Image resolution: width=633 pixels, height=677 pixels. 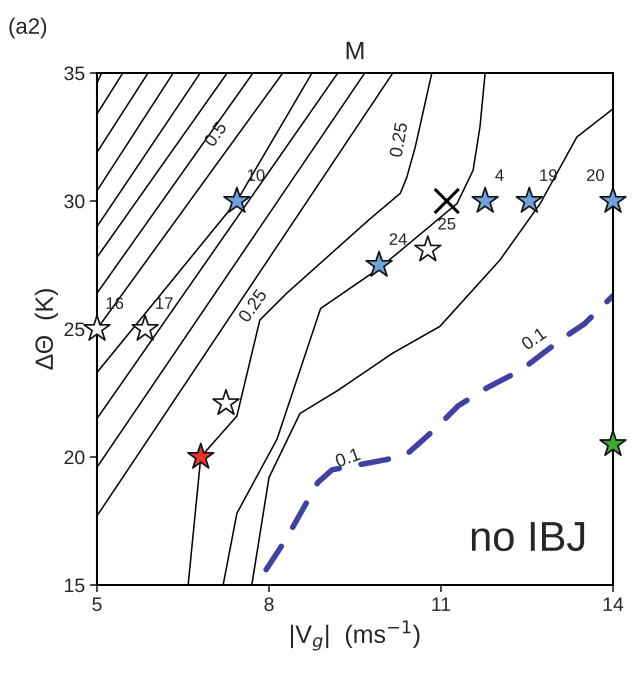 I want to click on chart-title: M, so click(x=355, y=51).